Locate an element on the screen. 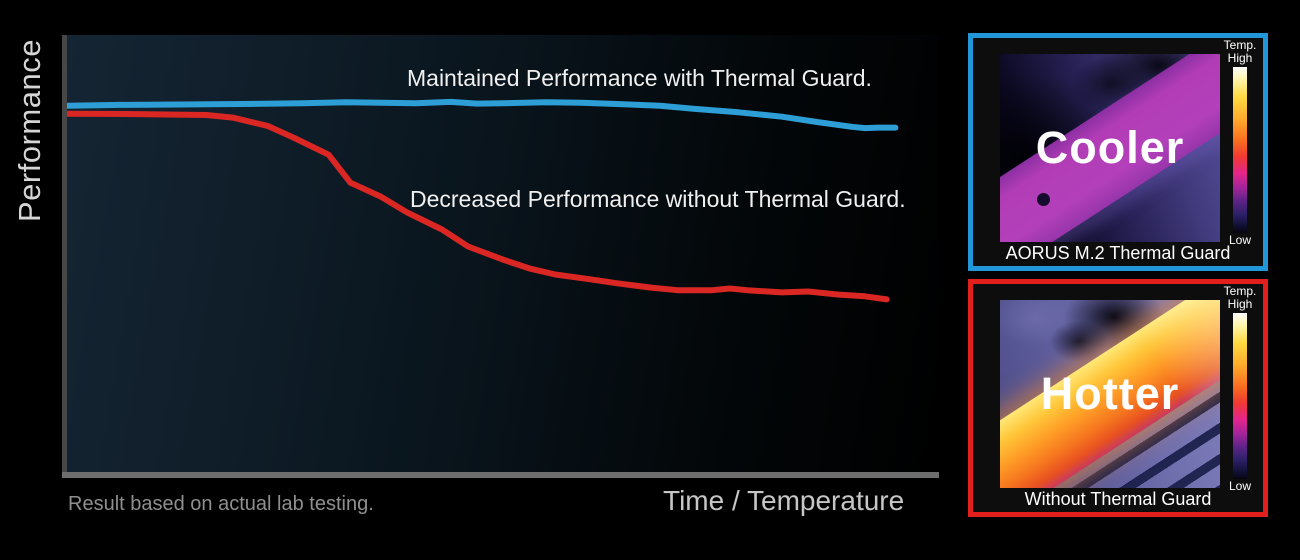  temp-scale-cooler: Temp. High Low is located at coordinates (1240, 143).